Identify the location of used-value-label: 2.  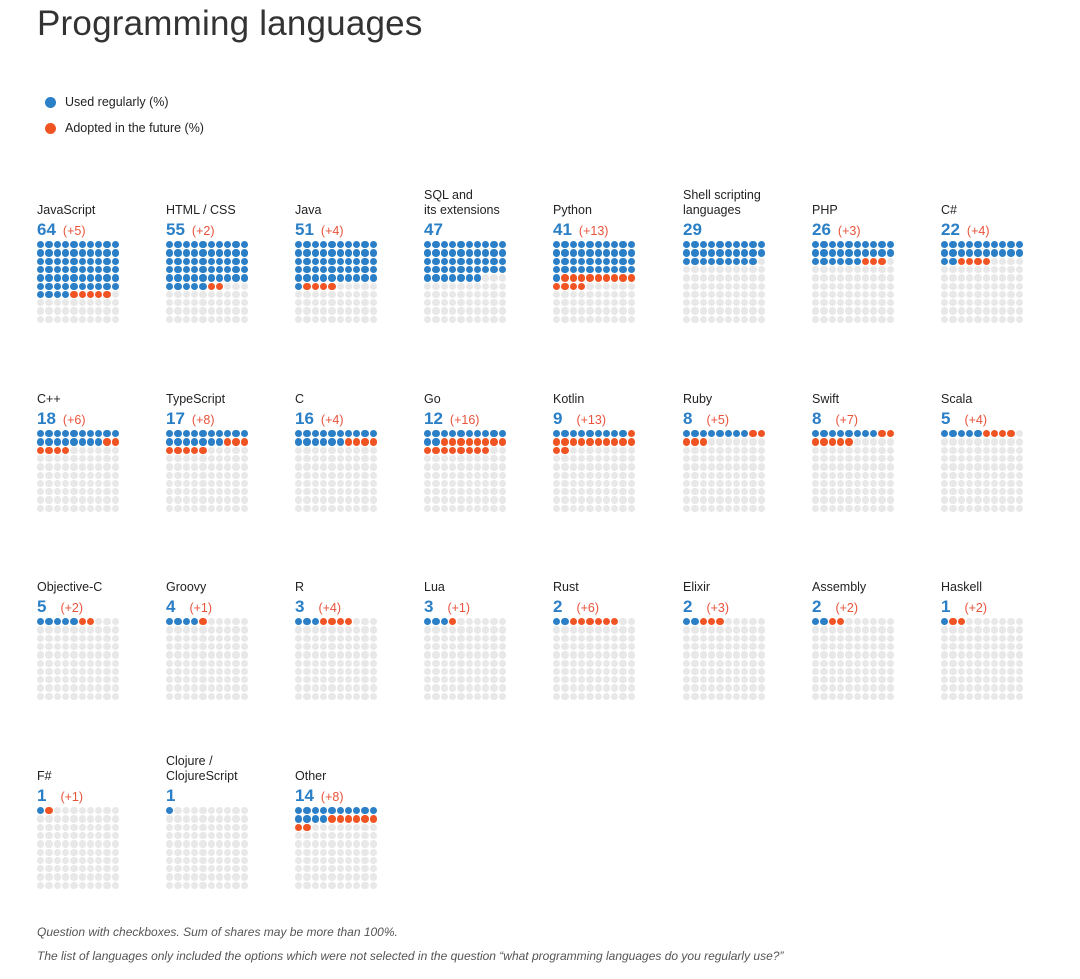
(558, 606).